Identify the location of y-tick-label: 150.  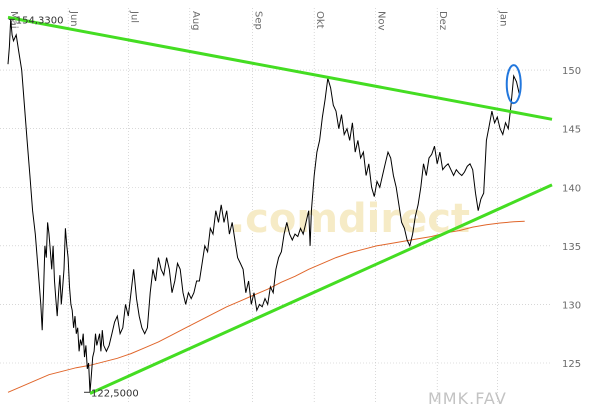
(571, 71).